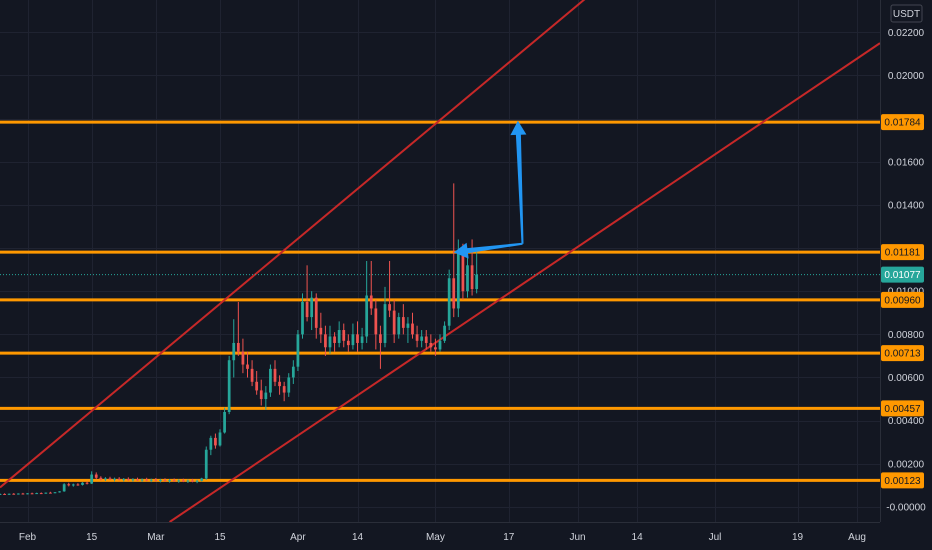  I want to click on x-tick-label: Jul, so click(715, 537).